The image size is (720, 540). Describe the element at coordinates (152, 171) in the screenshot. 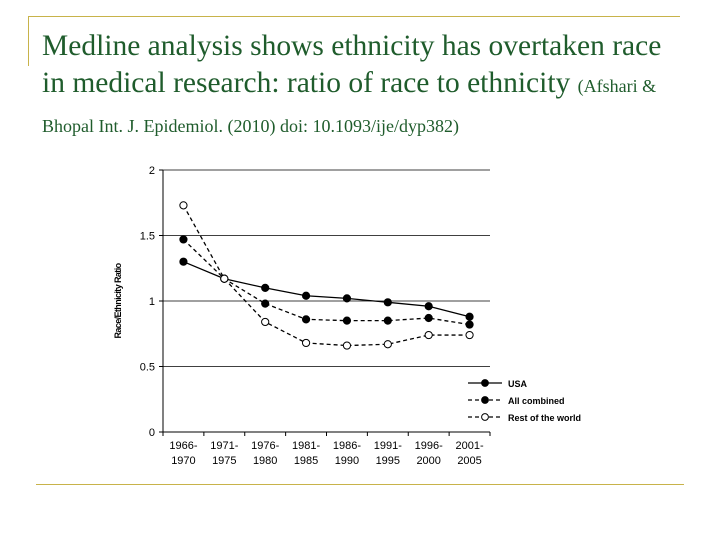

I see `y-tick-label: 2` at that location.